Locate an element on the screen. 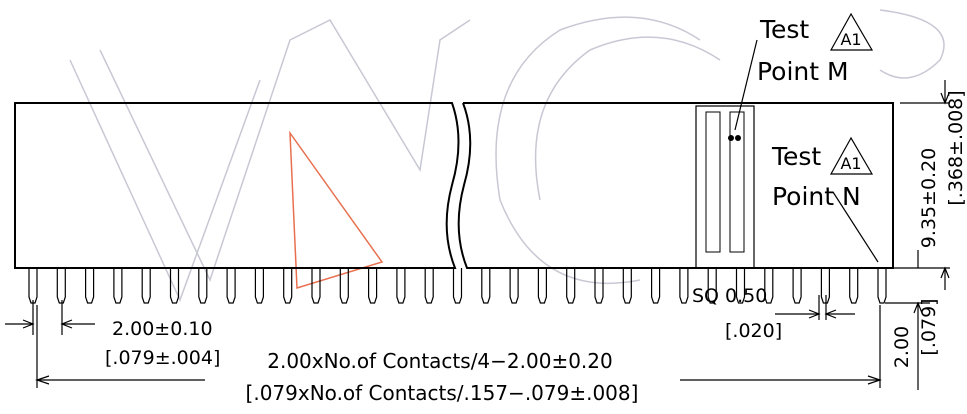  callout-name: Point M is located at coordinates (803, 71).